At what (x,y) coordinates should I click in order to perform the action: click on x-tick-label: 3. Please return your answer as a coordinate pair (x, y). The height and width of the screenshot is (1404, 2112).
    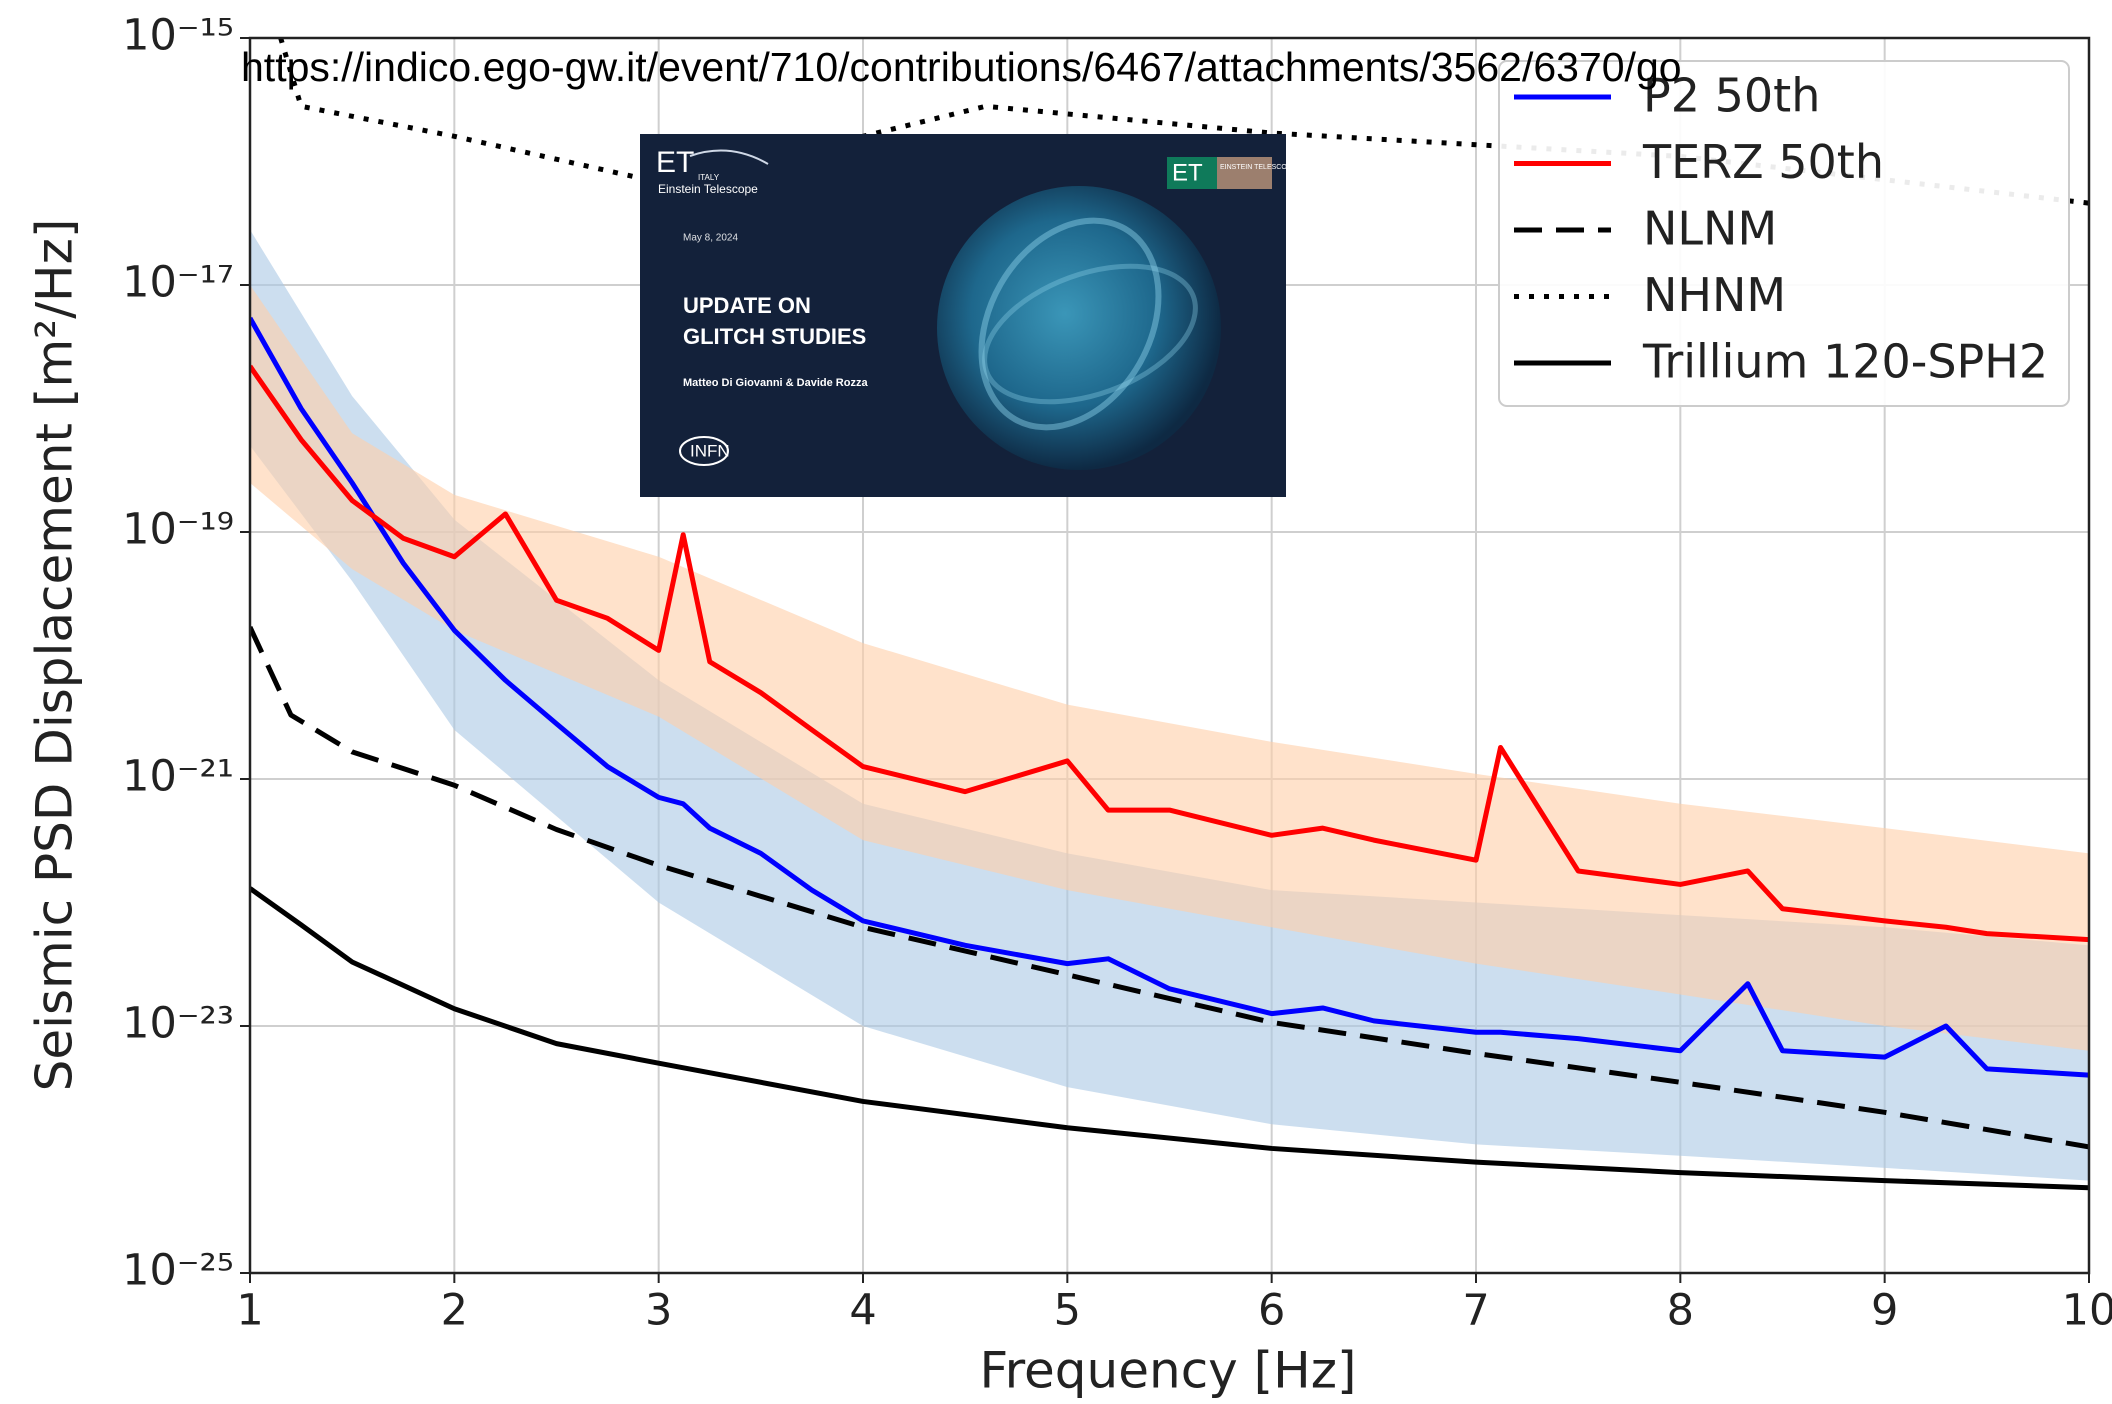
    Looking at the image, I should click on (658, 1311).